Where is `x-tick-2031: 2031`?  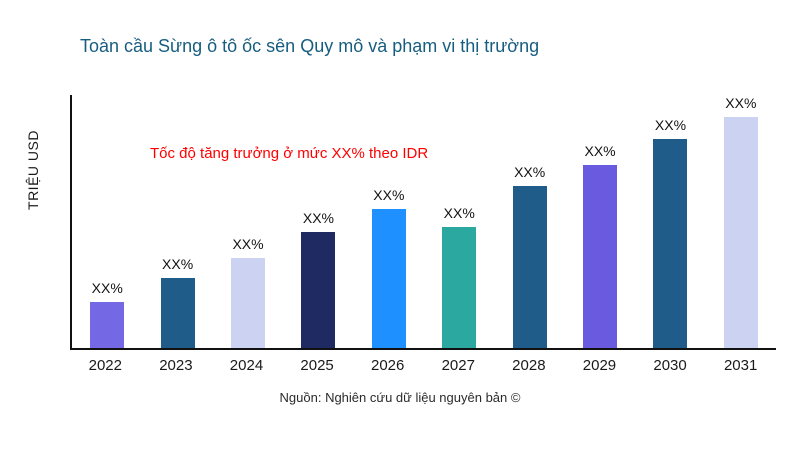
x-tick-2031: 2031 is located at coordinates (740, 365).